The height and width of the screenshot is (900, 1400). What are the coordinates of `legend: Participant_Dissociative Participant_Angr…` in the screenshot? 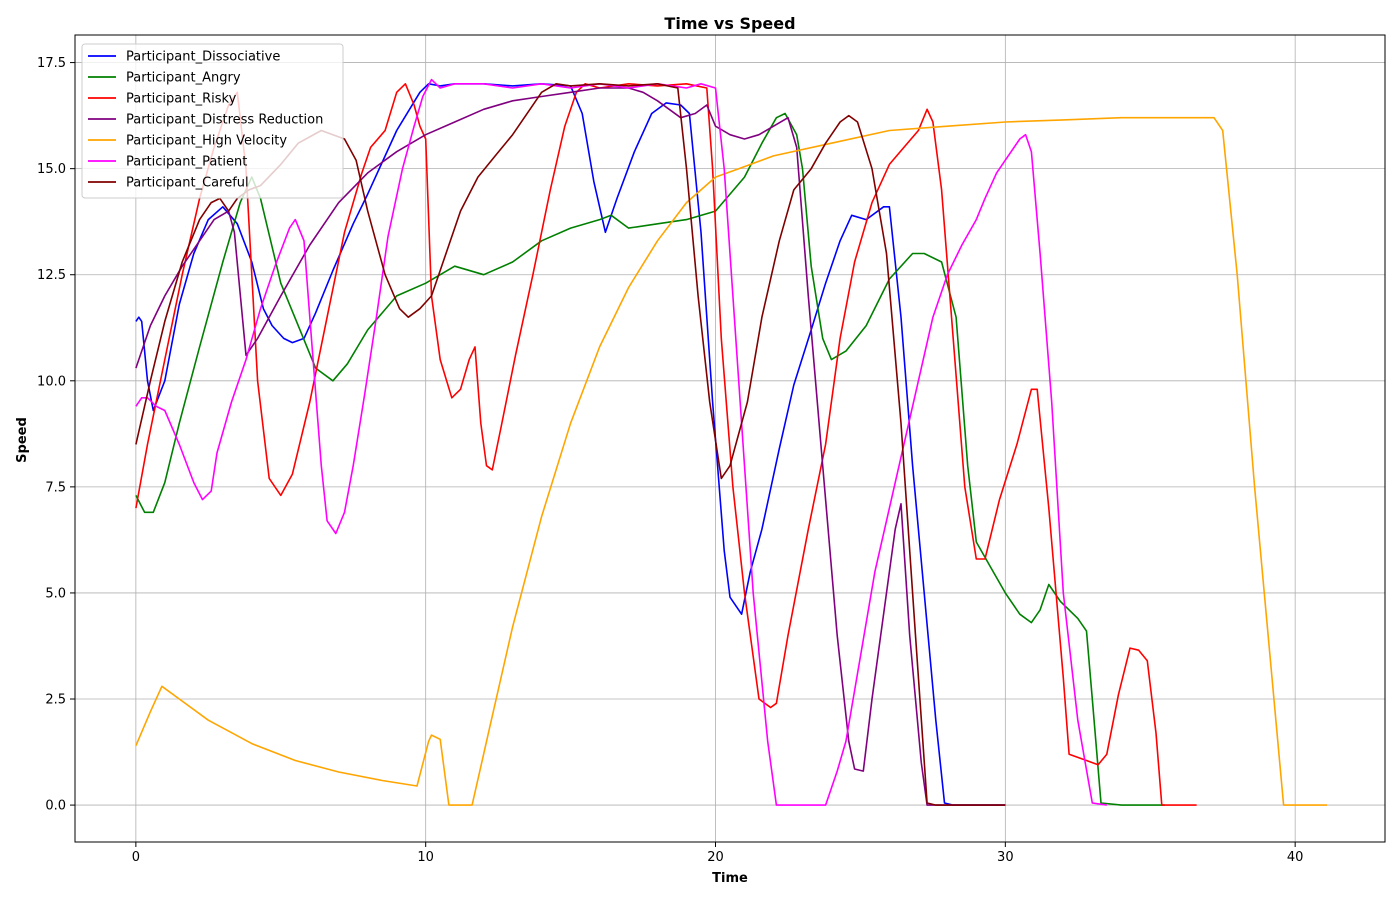 It's located at (212, 121).